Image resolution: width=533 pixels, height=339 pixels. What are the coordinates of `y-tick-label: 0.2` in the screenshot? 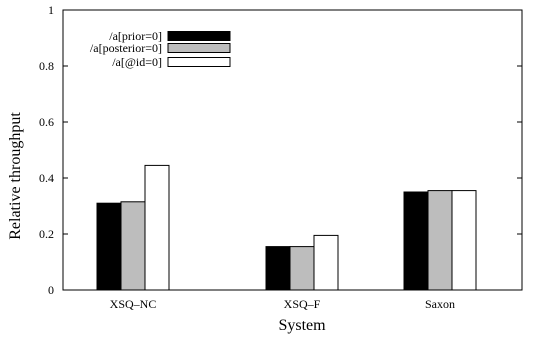 It's located at (46, 234).